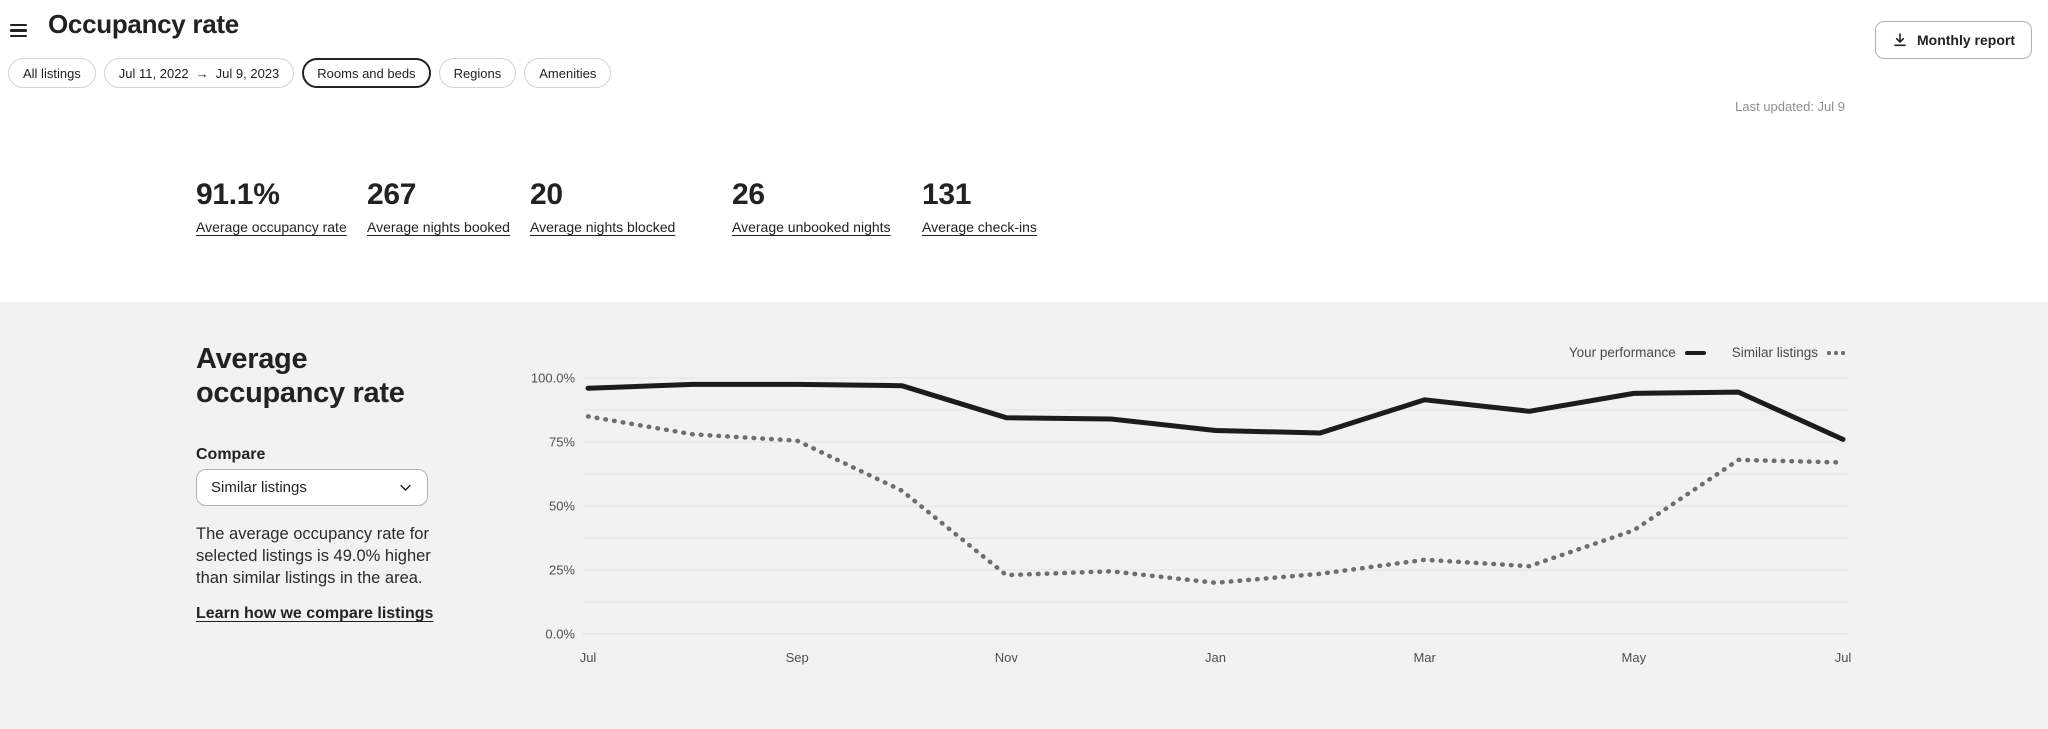 This screenshot has height=729, width=2048. What do you see at coordinates (562, 570) in the screenshot?
I see `svg-text: 25%` at bounding box center [562, 570].